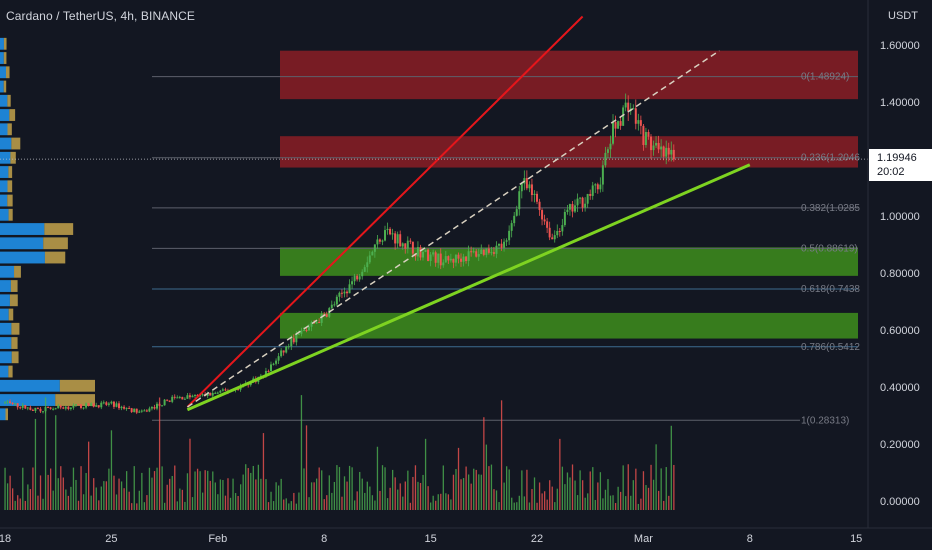  I want to click on y-tick-label: 1.60000, so click(900, 46).